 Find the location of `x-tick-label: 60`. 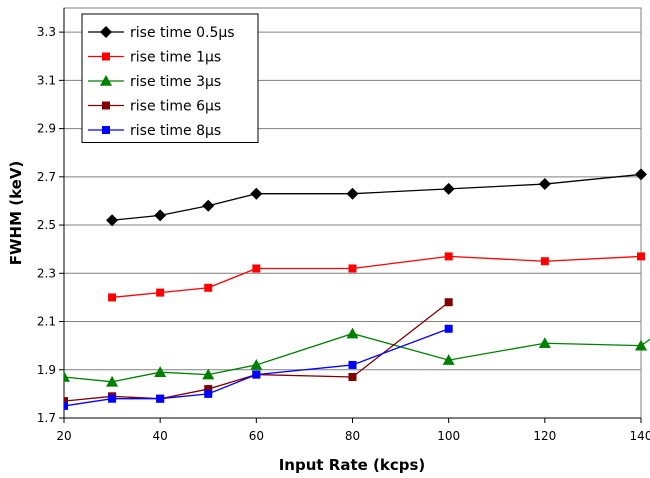

x-tick-label: 60 is located at coordinates (256, 436).